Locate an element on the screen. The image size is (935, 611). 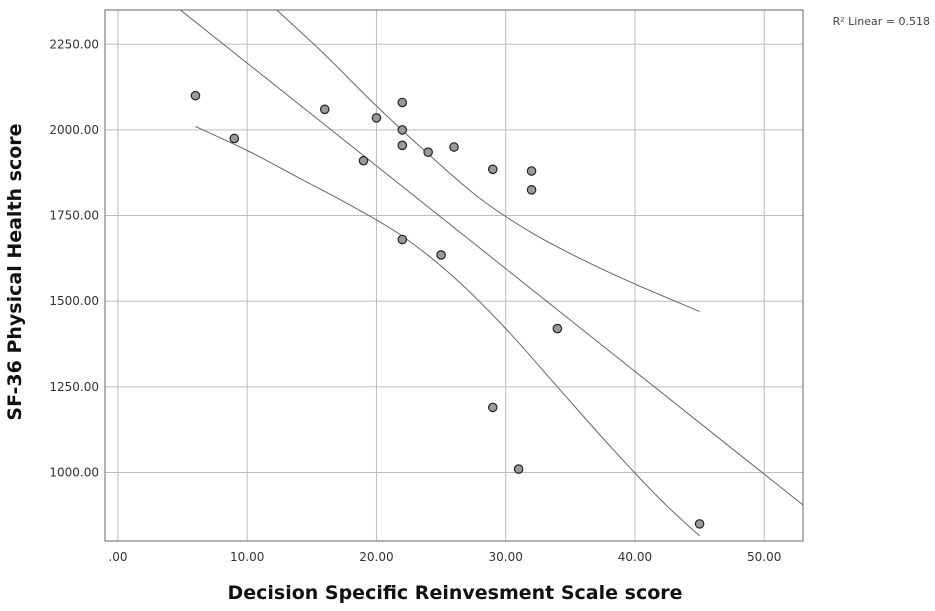
y-tick-label: 1500.00 is located at coordinates (74, 301).